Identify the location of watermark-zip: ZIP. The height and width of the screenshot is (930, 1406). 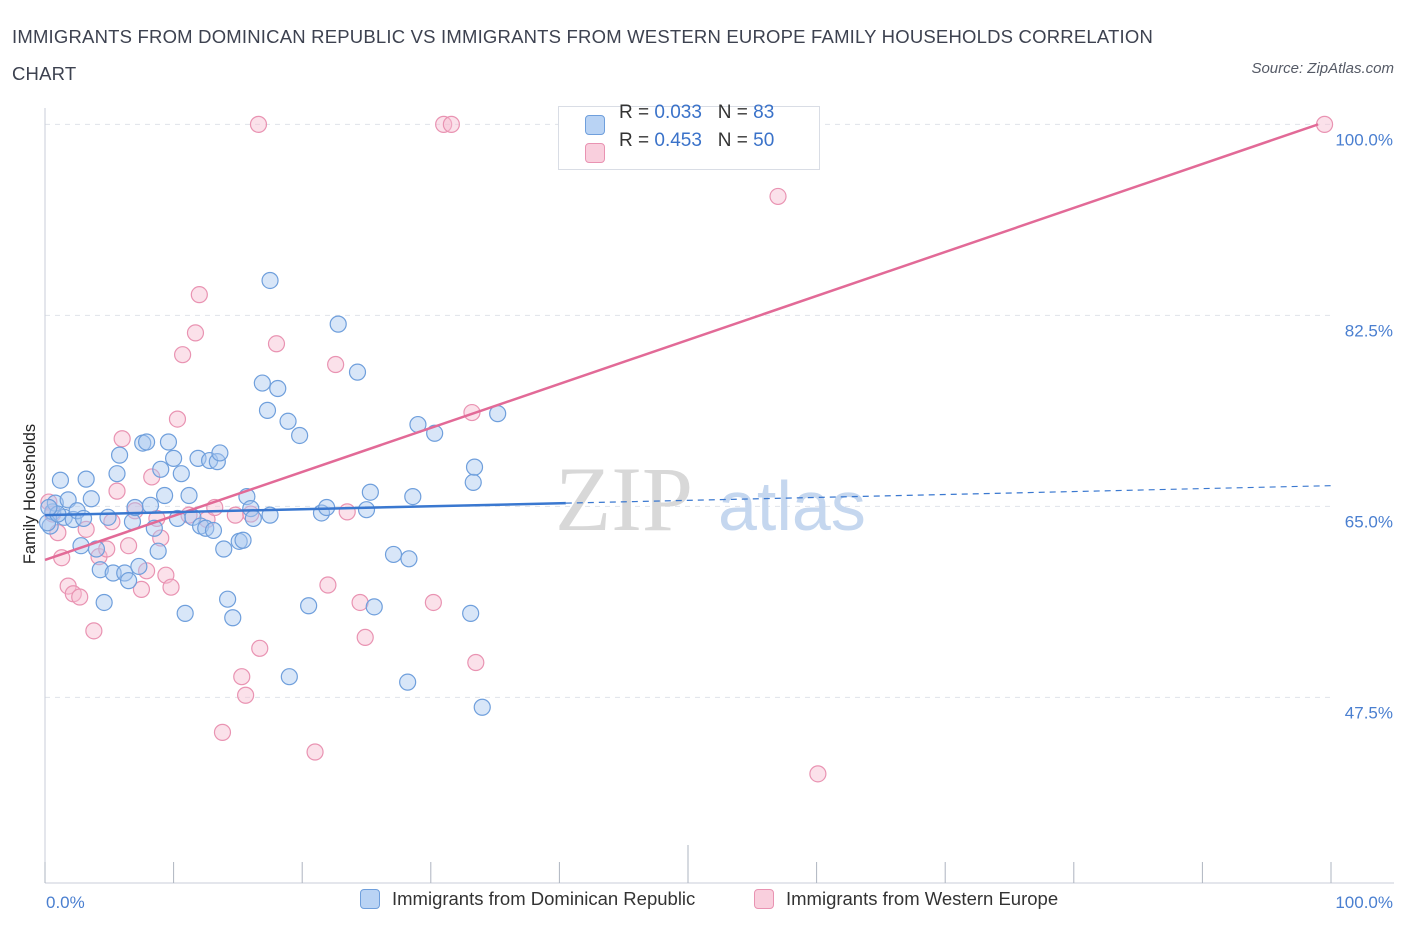
(624, 499).